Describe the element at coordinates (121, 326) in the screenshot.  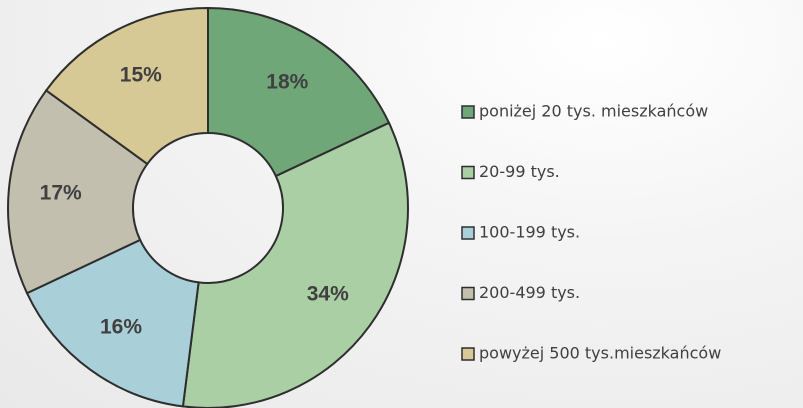
I see `data-label: 16%` at that location.